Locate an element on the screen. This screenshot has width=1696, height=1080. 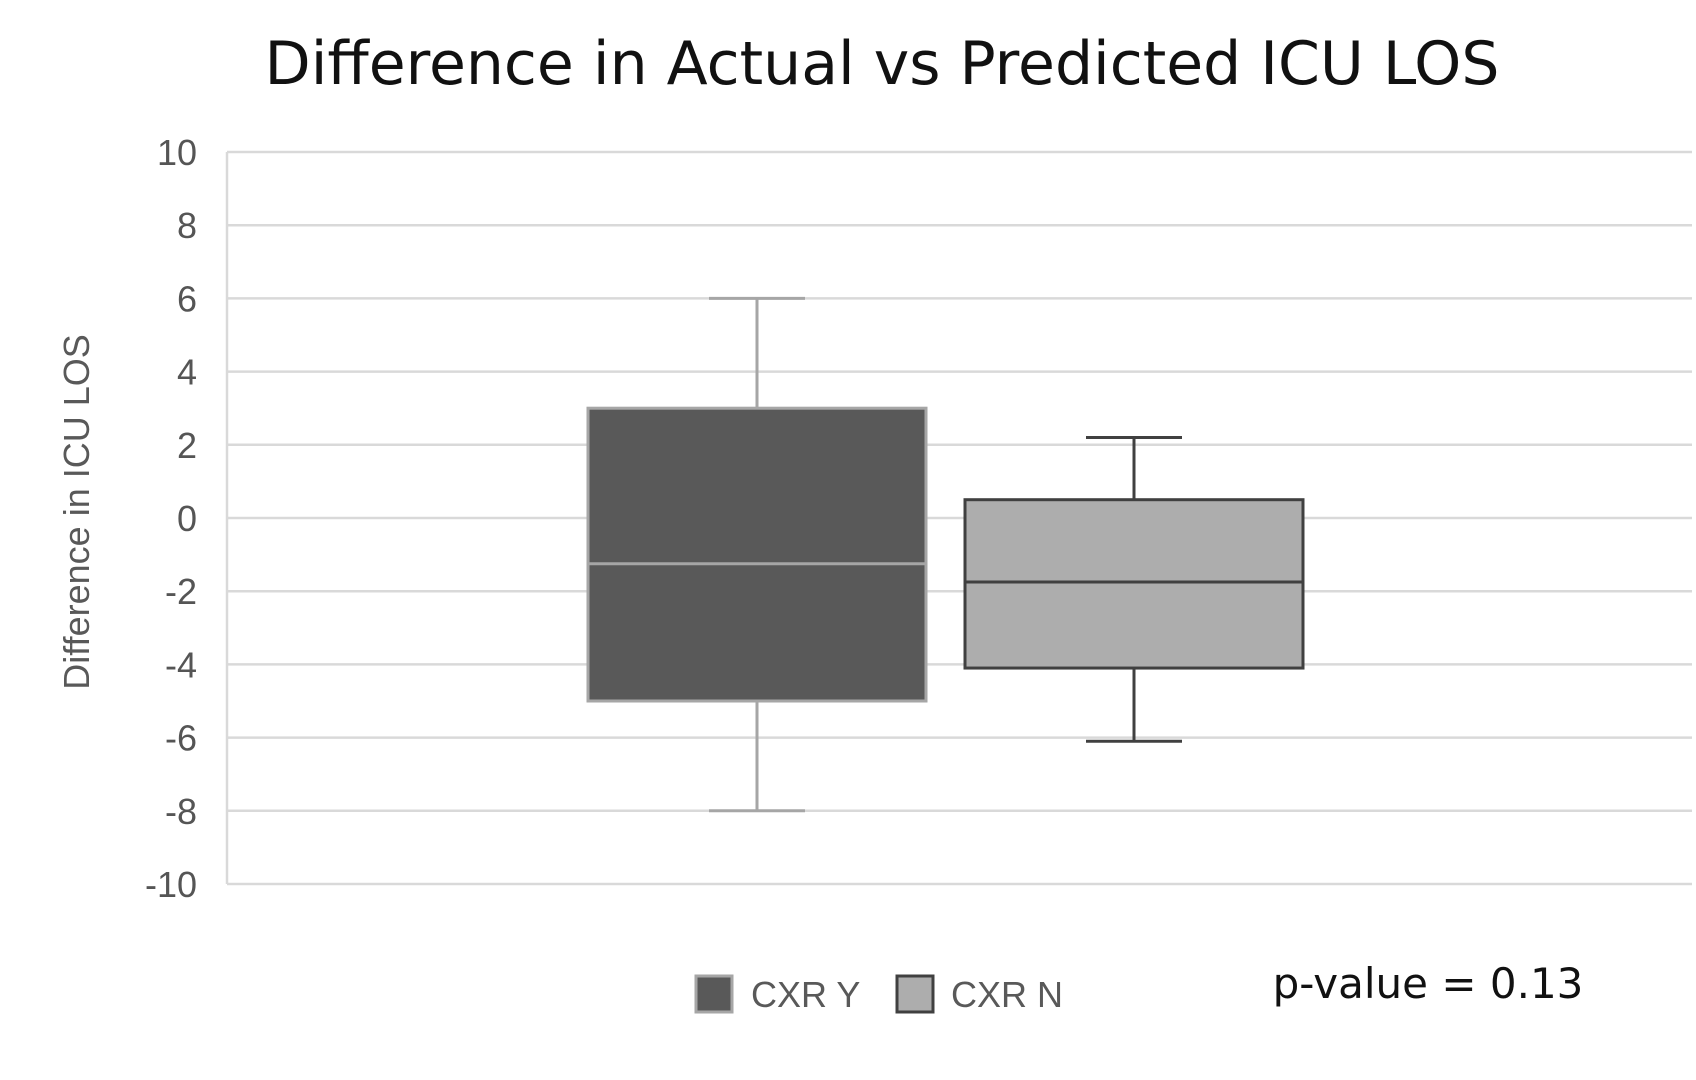
legend-label: CXR Y is located at coordinates (805, 994).